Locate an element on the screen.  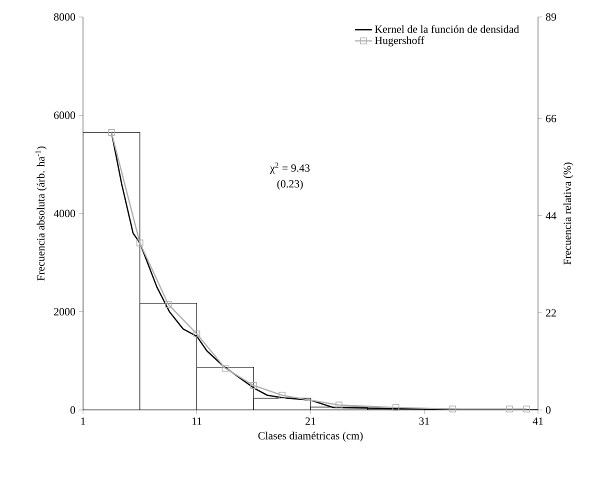
y2-tick-label: 22 is located at coordinates (551, 312).